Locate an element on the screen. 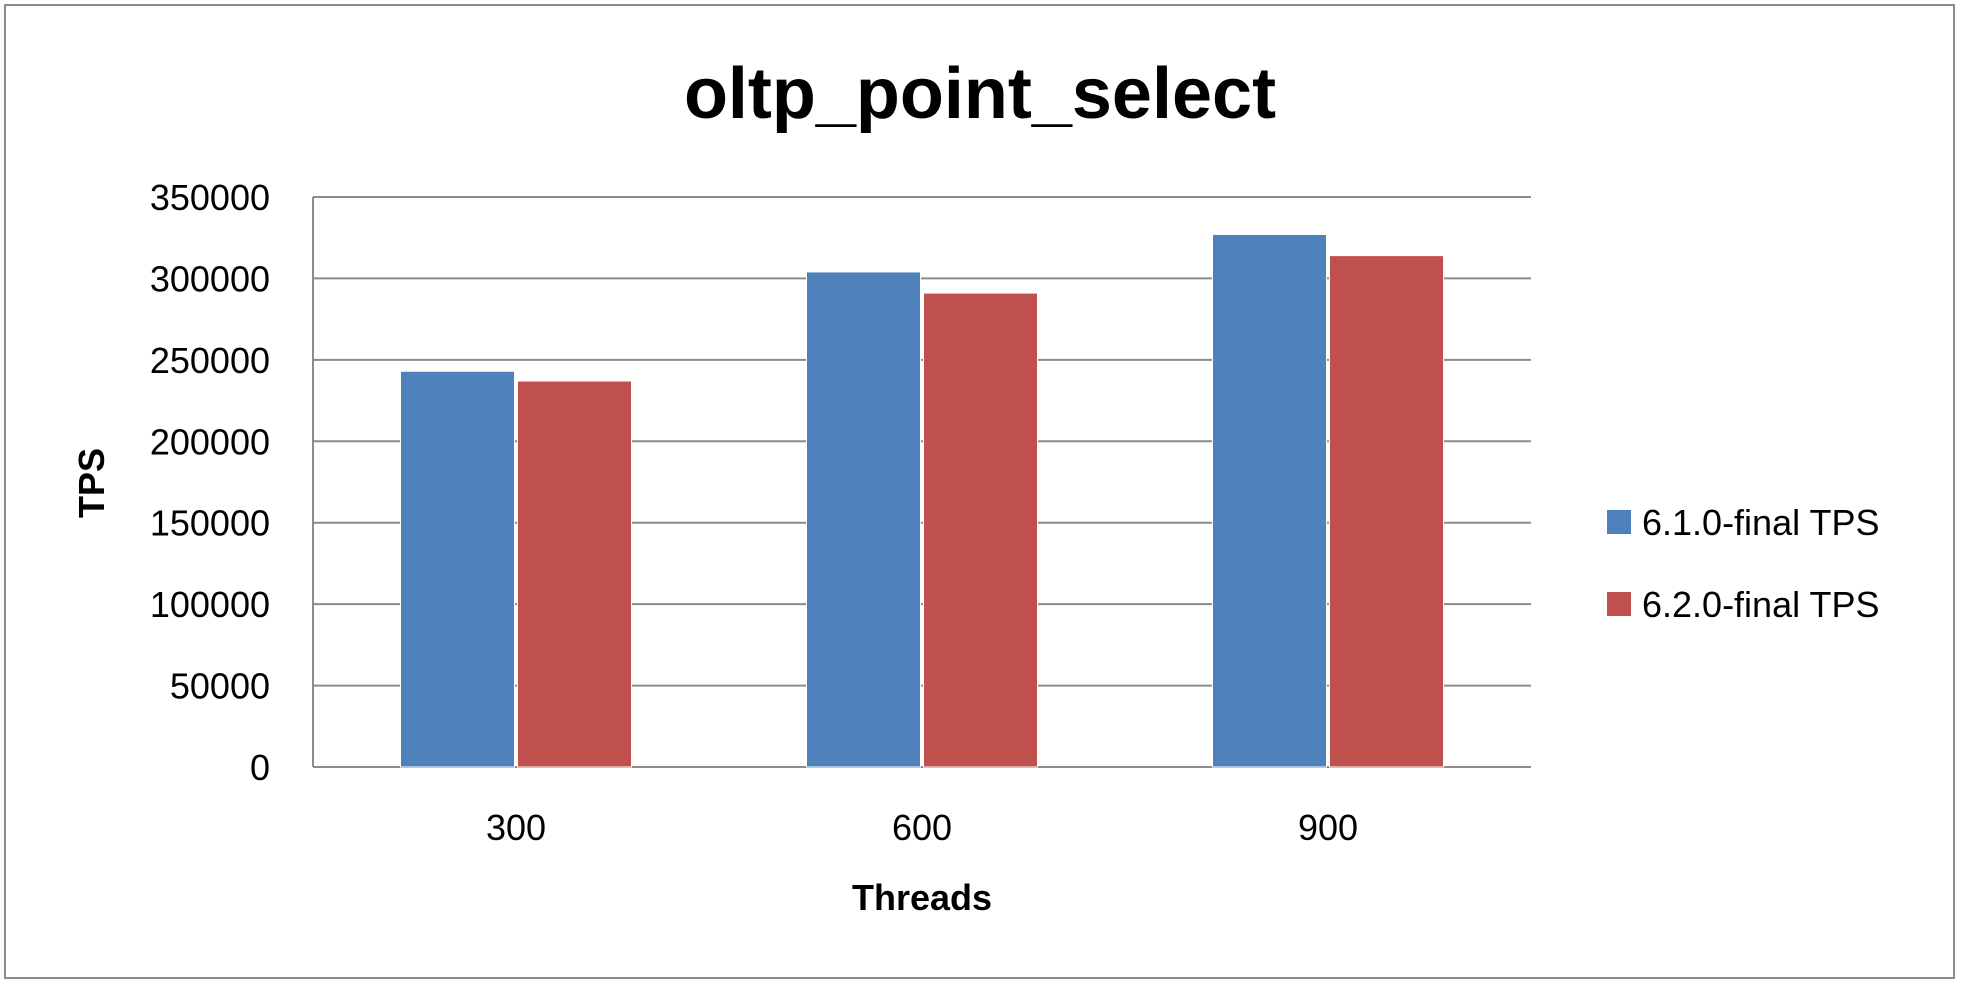 The image size is (1961, 985). legend-label: 6.1.0-final TPS is located at coordinates (1760, 522).